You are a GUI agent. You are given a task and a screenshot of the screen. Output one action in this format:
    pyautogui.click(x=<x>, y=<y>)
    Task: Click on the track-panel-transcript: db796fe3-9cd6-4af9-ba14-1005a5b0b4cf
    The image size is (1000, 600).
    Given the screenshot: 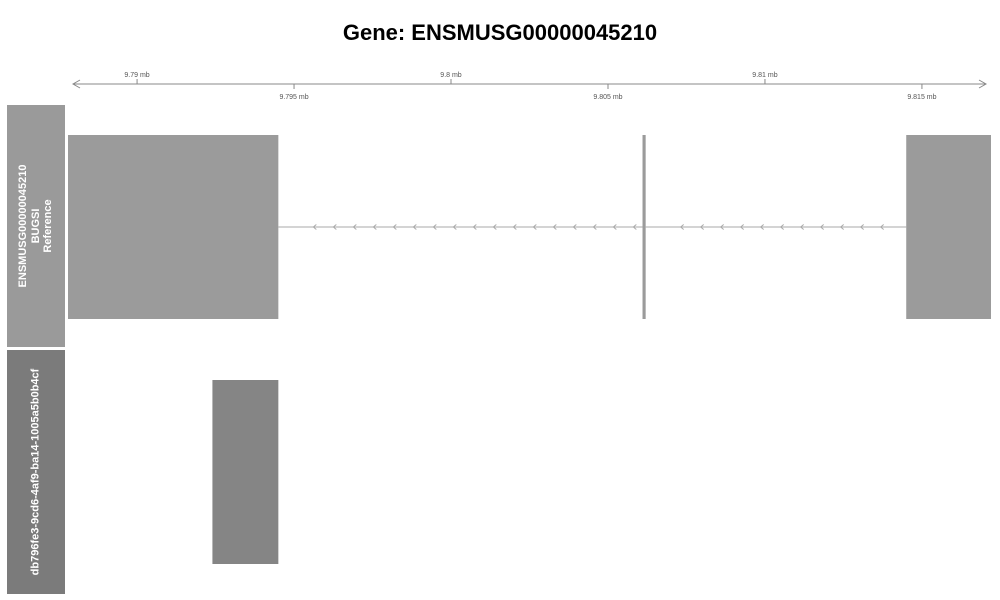 What is the action you would take?
    pyautogui.click(x=36, y=472)
    